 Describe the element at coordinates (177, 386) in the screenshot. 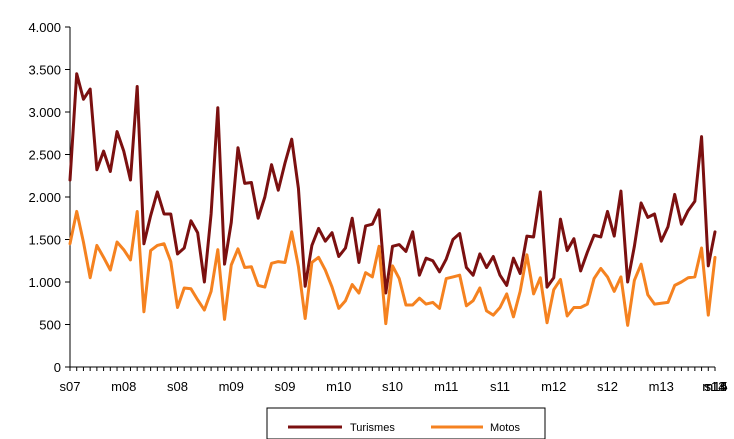

I see `x-tick-label: s08` at that location.